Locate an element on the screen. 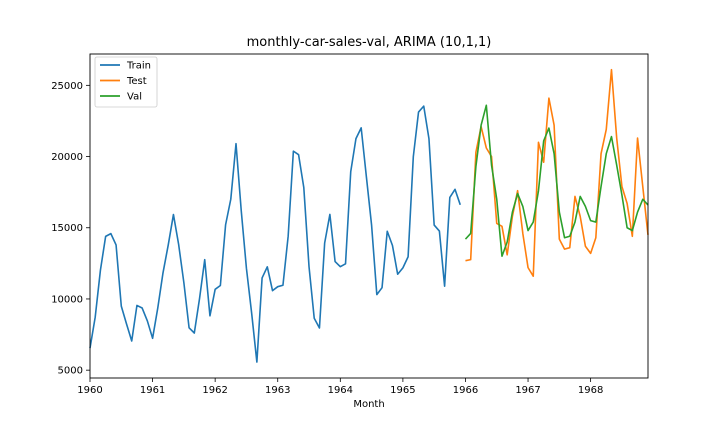 Image resolution: width=720 pixels, height=432 pixels. y-tick-label: 10000 is located at coordinates (67, 299).